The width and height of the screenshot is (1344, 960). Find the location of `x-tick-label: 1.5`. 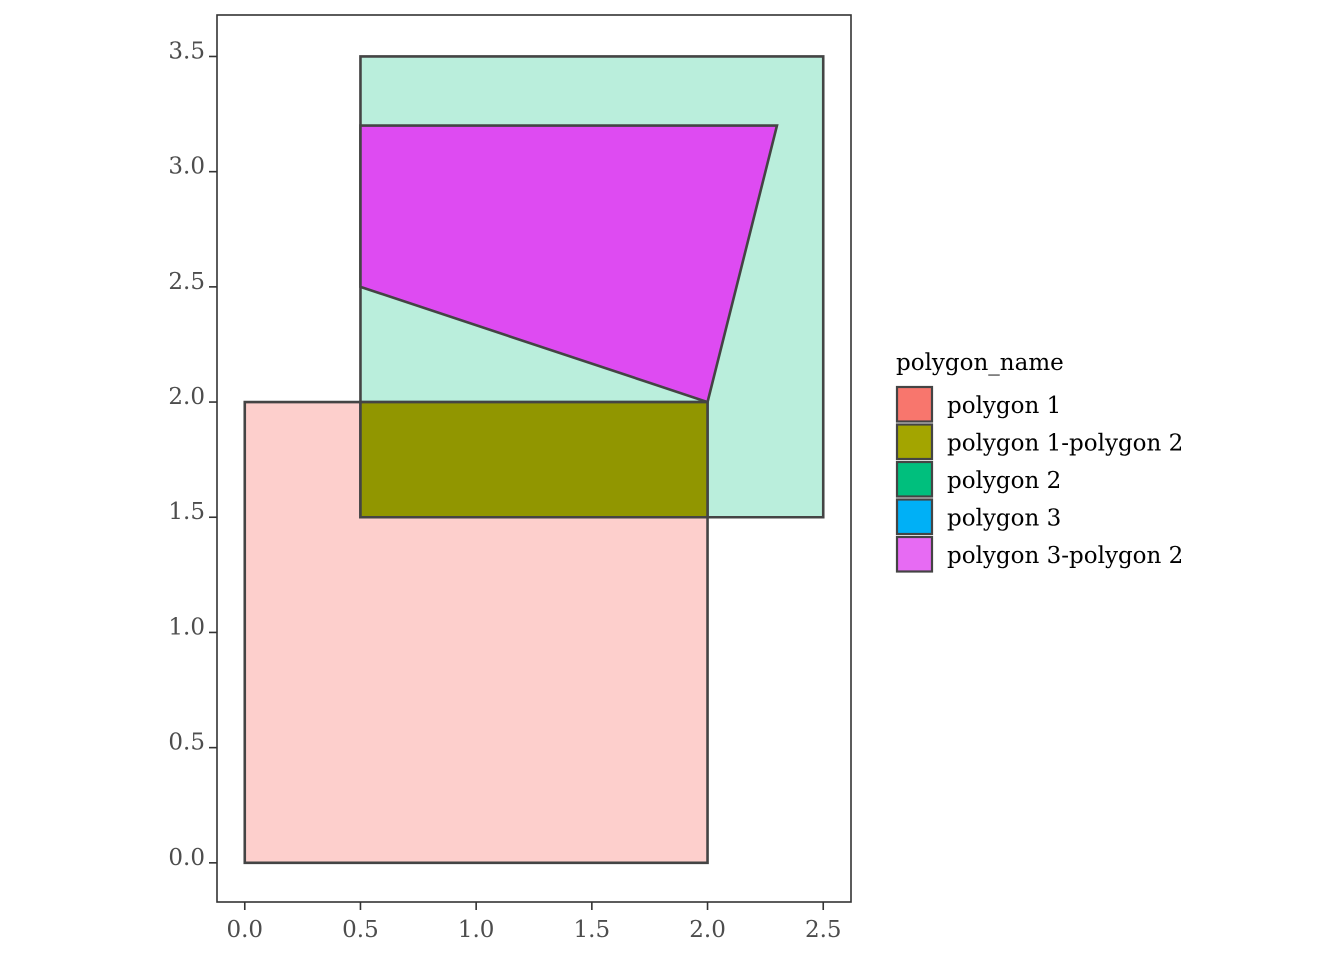

x-tick-label: 1.5 is located at coordinates (592, 930).